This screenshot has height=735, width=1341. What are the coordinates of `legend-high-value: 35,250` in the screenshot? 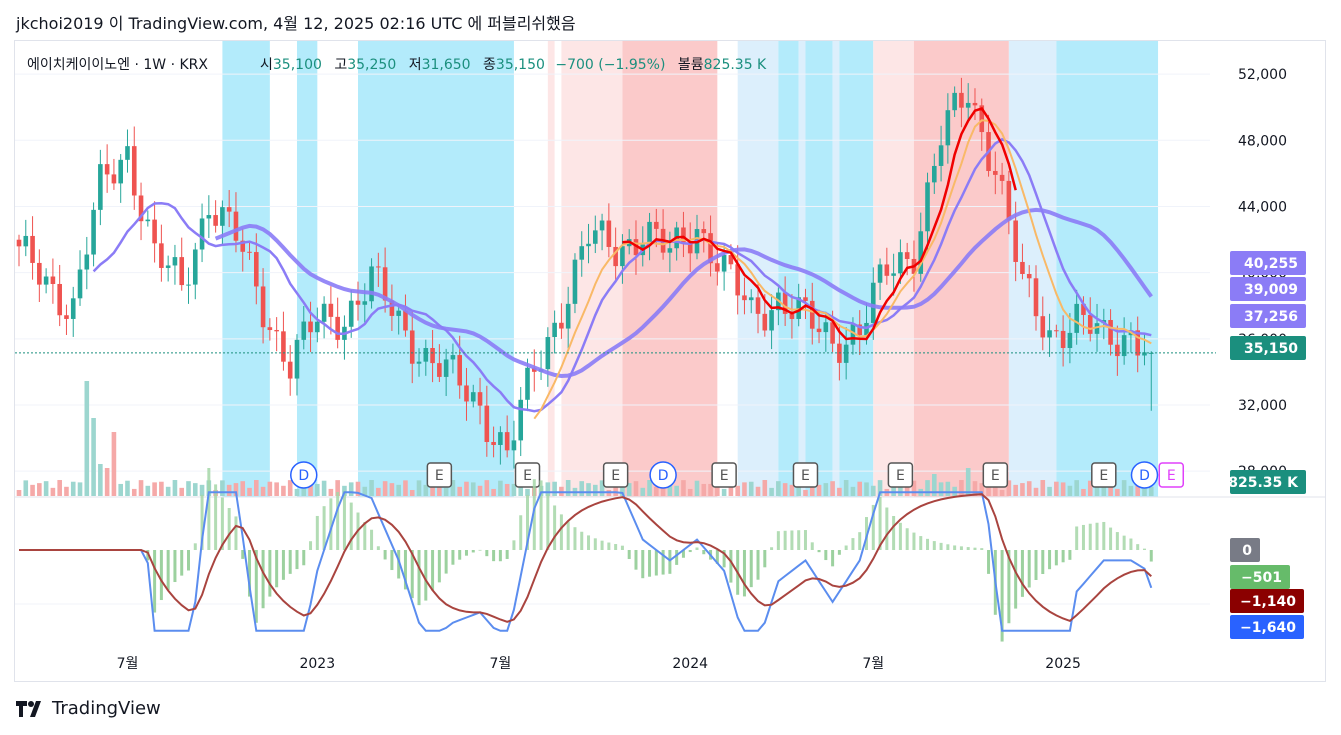 It's located at (371, 65).